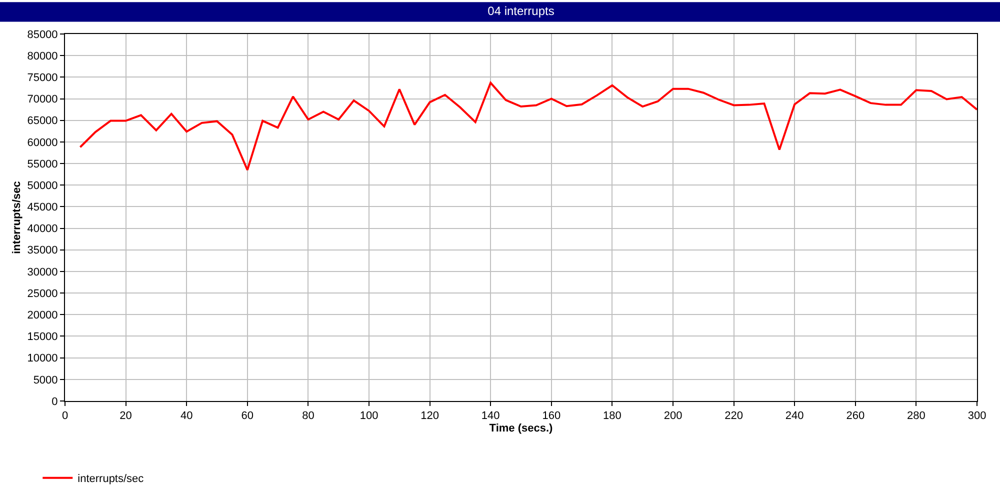  I want to click on x-tick-label: 280, so click(916, 416).